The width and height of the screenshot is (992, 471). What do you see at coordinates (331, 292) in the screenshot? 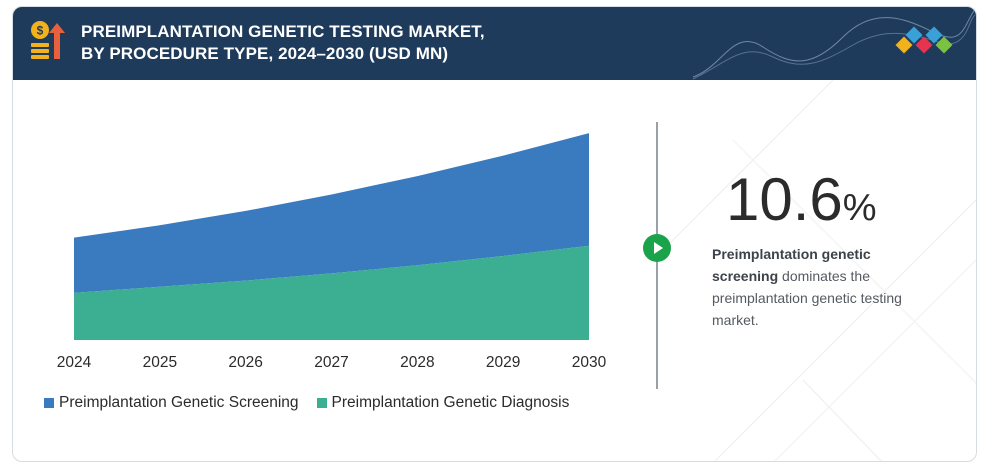
I see `area-series-preimplantation-genetic-diagnosis` at bounding box center [331, 292].